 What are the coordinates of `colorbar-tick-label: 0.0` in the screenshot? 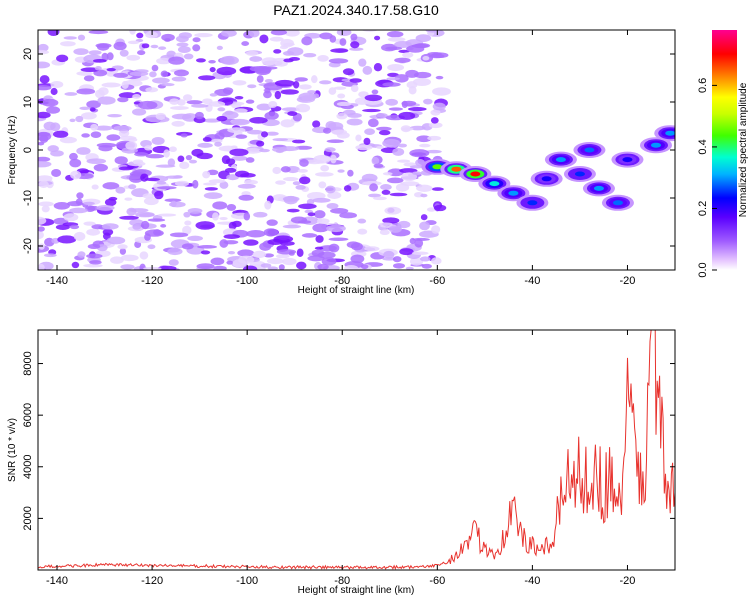 It's located at (703, 269).